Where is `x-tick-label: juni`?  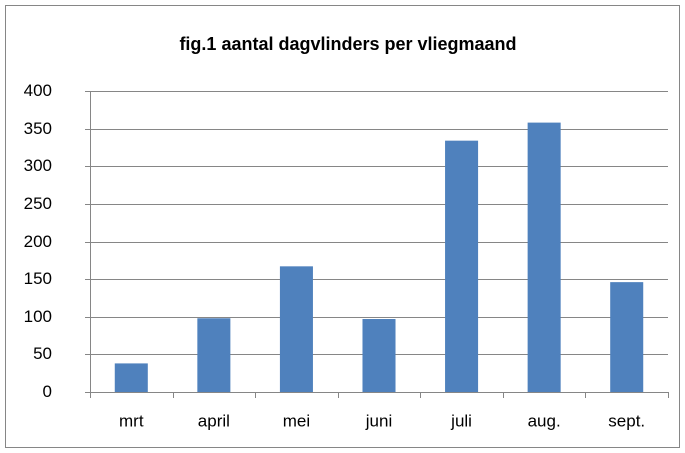 x-tick-label: juni is located at coordinates (378, 420).